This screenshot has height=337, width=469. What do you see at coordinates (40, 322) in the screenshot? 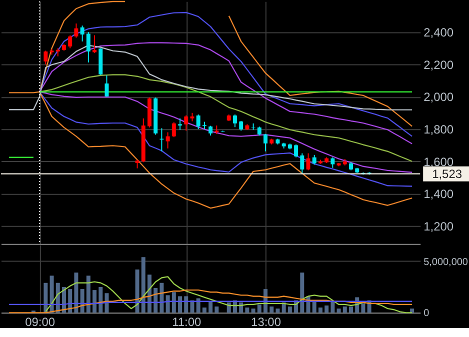
I see `x-tick-label: 09:00` at bounding box center [40, 322].